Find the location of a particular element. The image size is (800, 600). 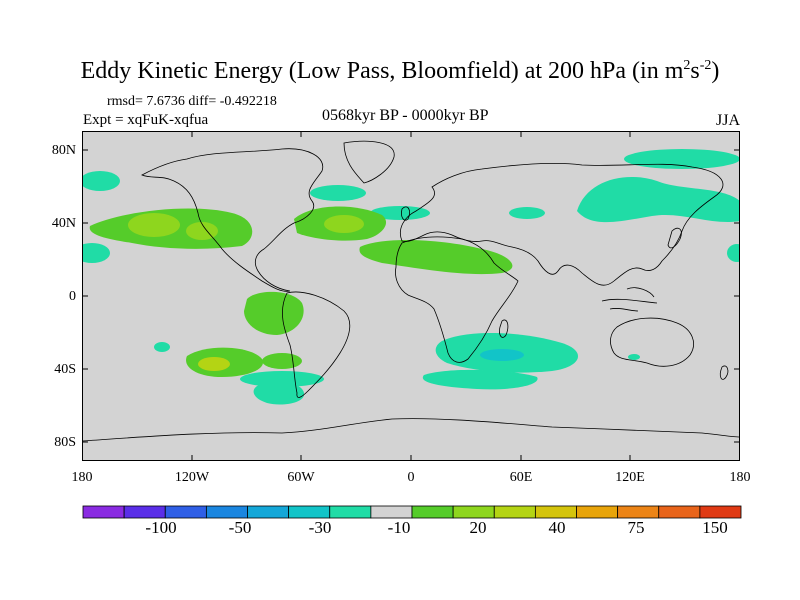

colorbar-label-minus10: -10 is located at coordinates (399, 527).